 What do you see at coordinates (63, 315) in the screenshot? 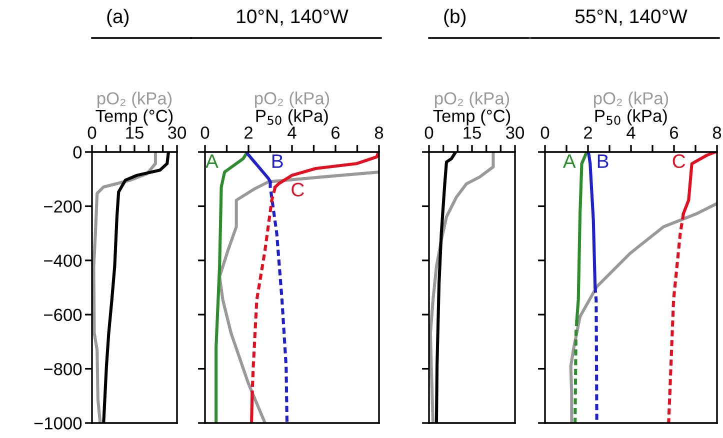
I see `y-tick-label: −600` at bounding box center [63, 315].